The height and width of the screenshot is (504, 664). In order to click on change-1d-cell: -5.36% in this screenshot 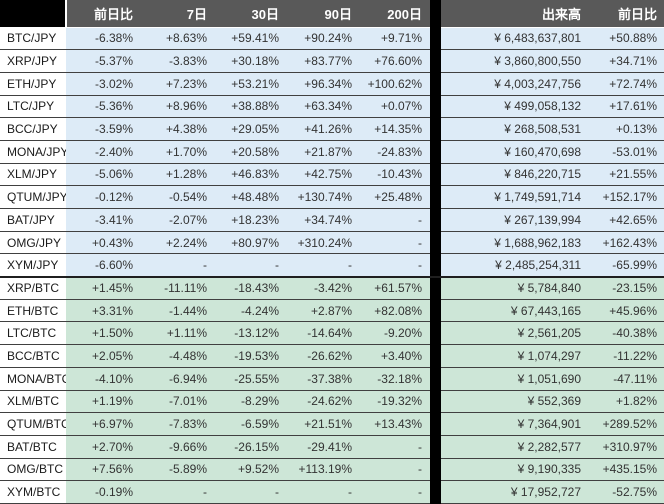, I will do `click(103, 107)`.